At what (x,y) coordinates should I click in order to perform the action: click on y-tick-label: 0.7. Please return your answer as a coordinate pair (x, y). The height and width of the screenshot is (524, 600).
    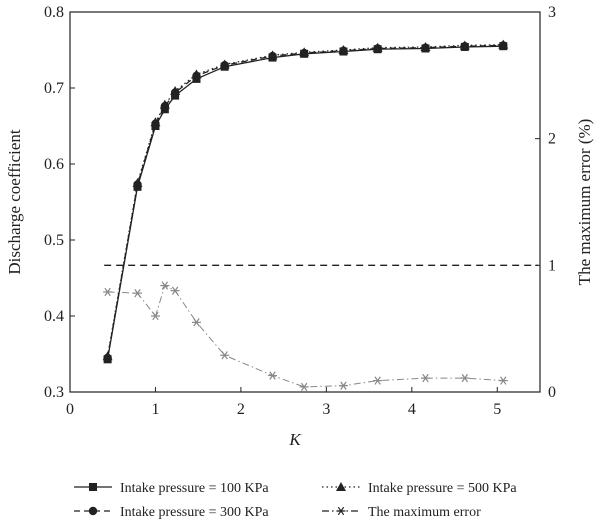
    Looking at the image, I should click on (54, 88).